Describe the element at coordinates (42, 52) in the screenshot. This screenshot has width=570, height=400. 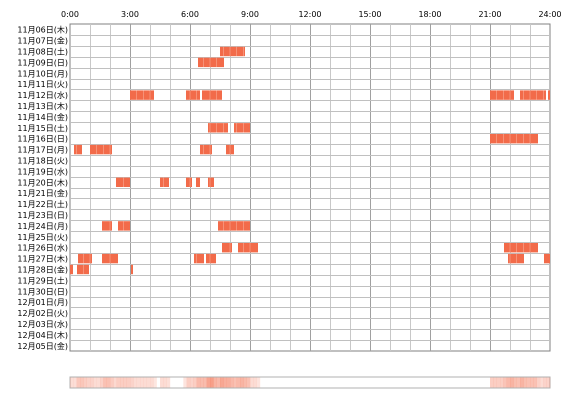
I see `date-label: 11月08日(土)` at that location.